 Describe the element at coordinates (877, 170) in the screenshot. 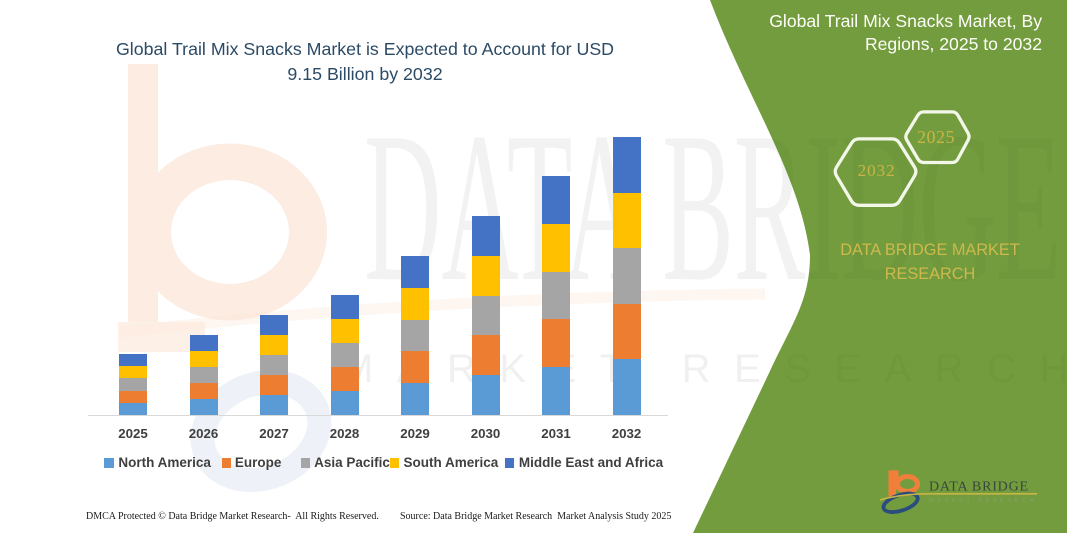

I see `svg-text: 2032` at that location.